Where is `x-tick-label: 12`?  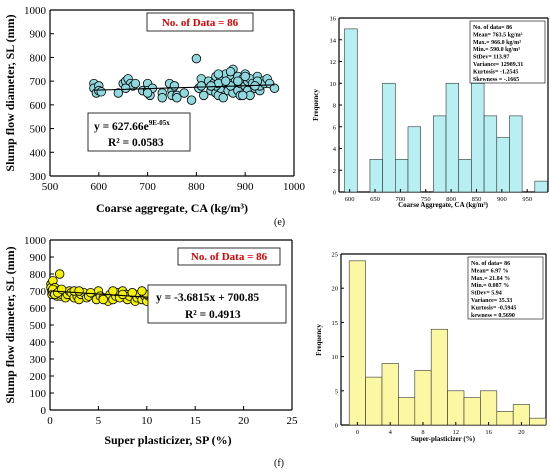 x-tick-label: 12 is located at coordinates (456, 432).